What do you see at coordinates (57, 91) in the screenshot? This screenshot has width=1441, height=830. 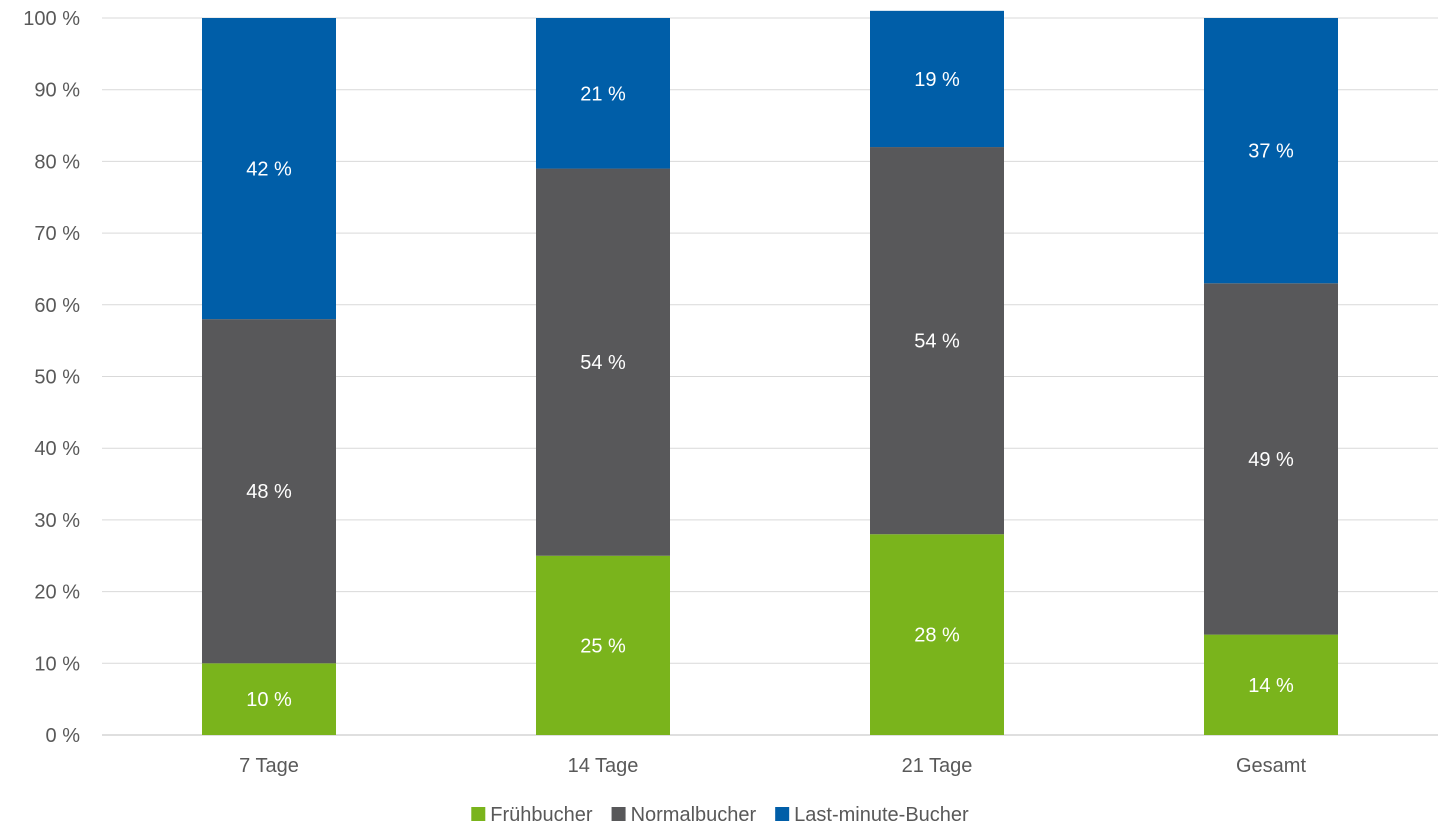 I see `y-tick-label: 90 %` at bounding box center [57, 91].